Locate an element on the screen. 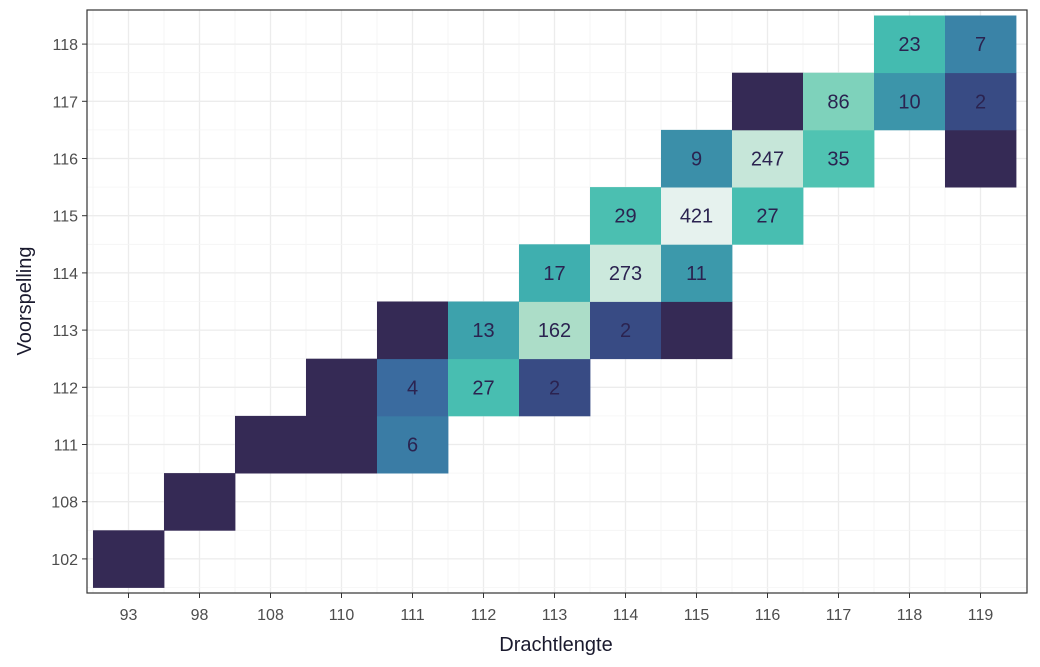 The height and width of the screenshot is (667, 1040). x-tick-label: 119 is located at coordinates (981, 615).